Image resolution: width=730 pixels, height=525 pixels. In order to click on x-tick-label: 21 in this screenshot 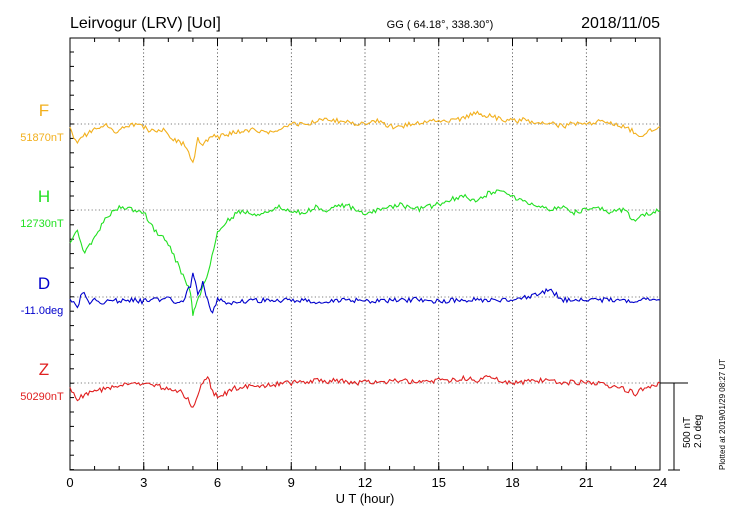, I will do `click(586, 482)`.